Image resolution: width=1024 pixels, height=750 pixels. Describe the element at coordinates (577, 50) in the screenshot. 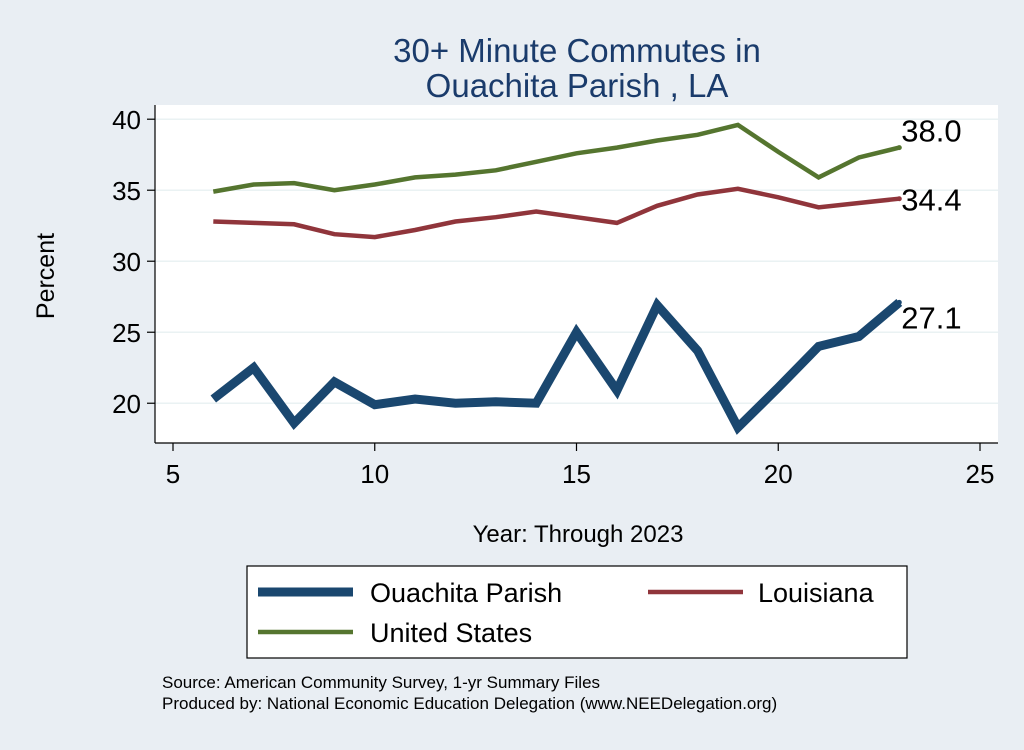

I see `chart-title-line-1: 30+ Minute Commutes in` at that location.